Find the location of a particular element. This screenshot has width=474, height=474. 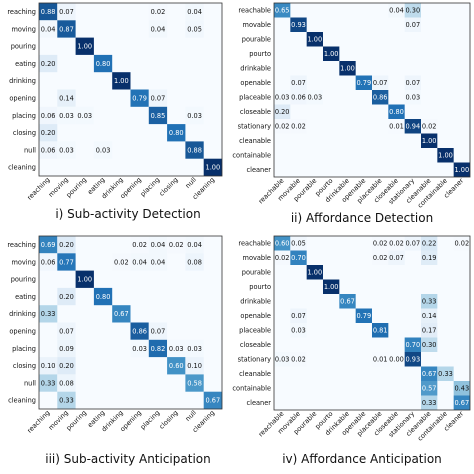

cell-value-label: 0.57 is located at coordinates (429, 389).